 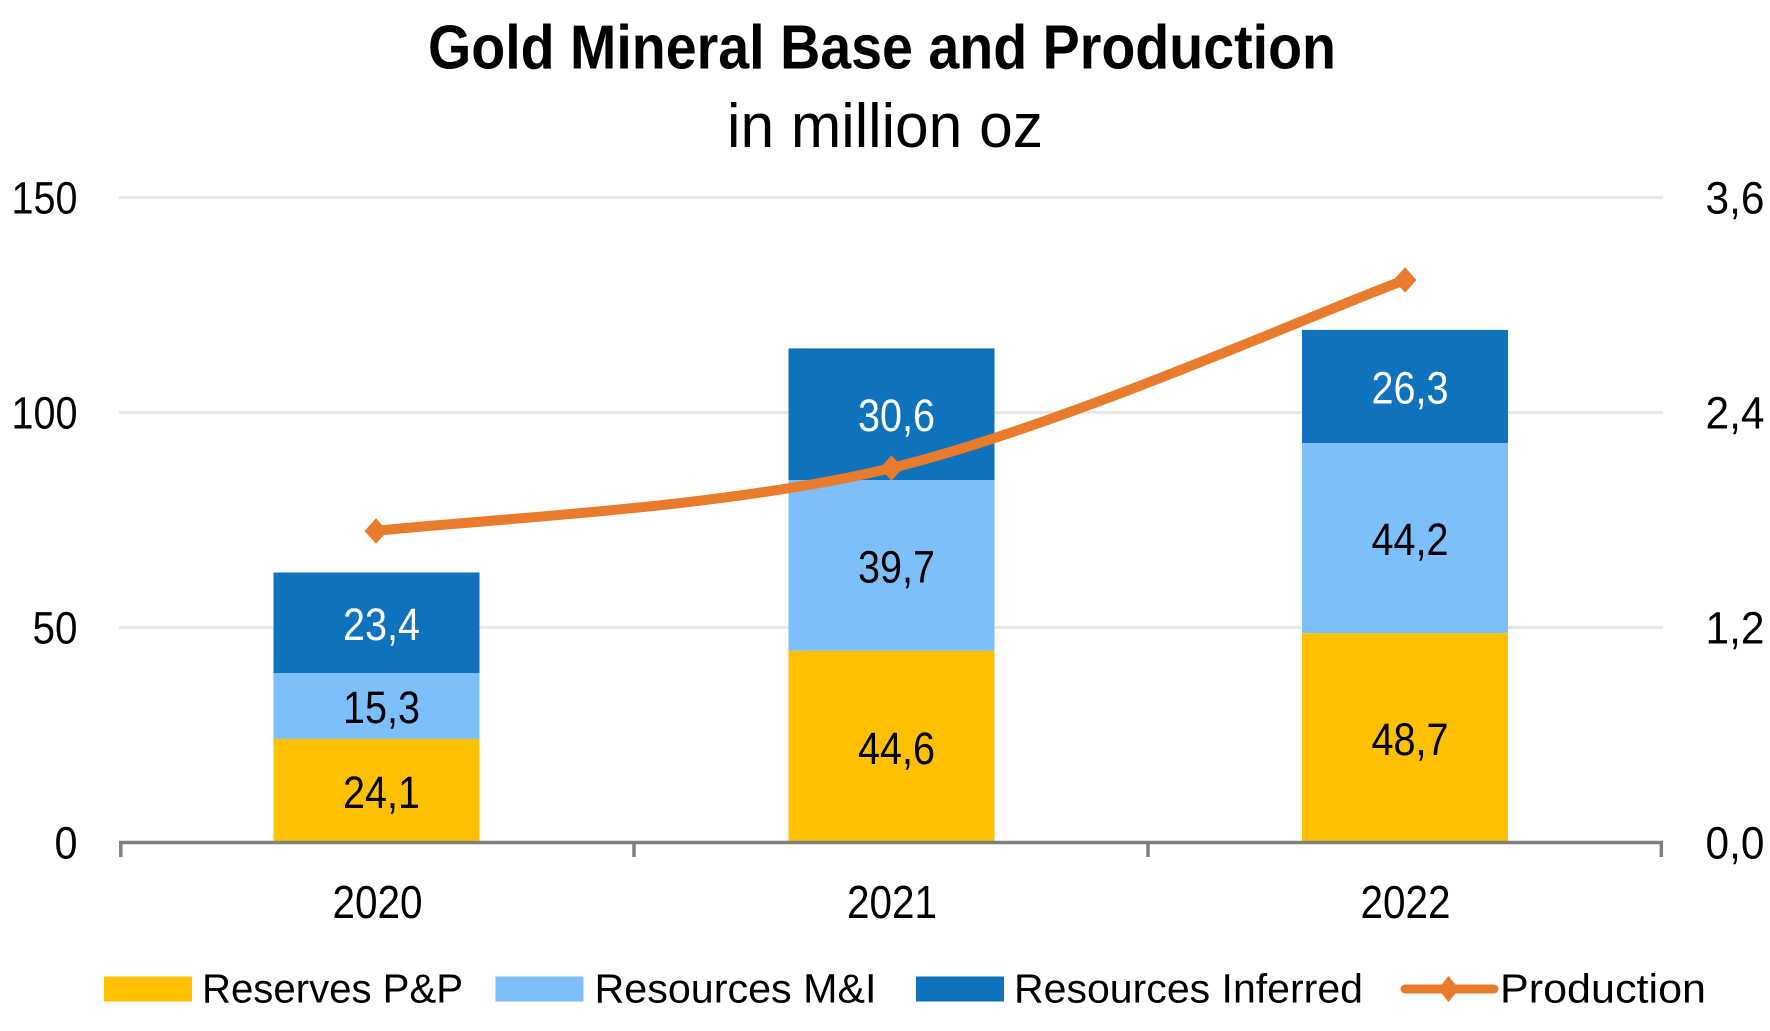 What do you see at coordinates (892, 902) in the screenshot?
I see `svg-text: 2021` at bounding box center [892, 902].